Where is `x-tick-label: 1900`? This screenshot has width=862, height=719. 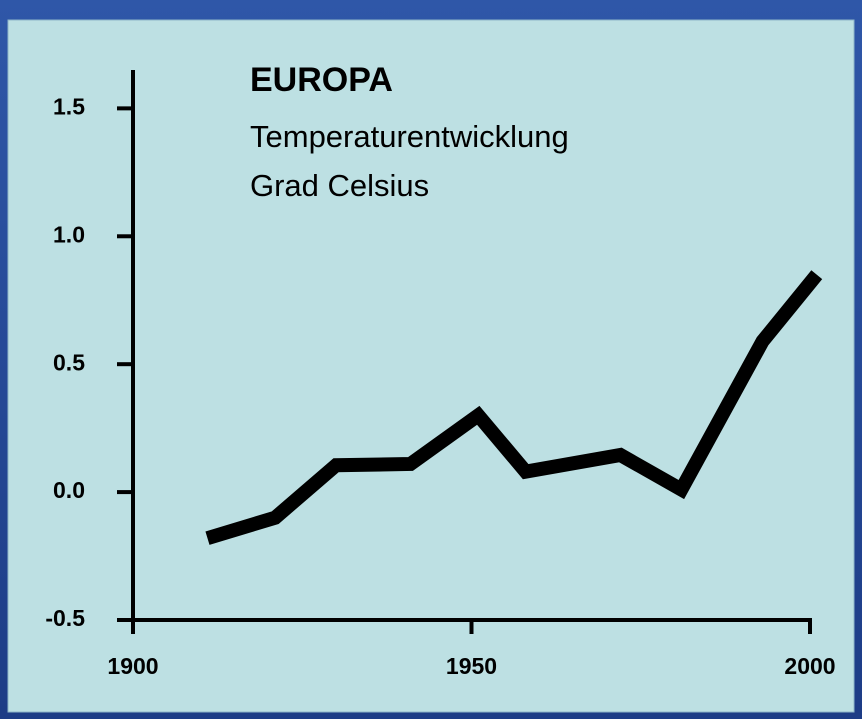
x-tick-label: 1900 is located at coordinates (132, 666).